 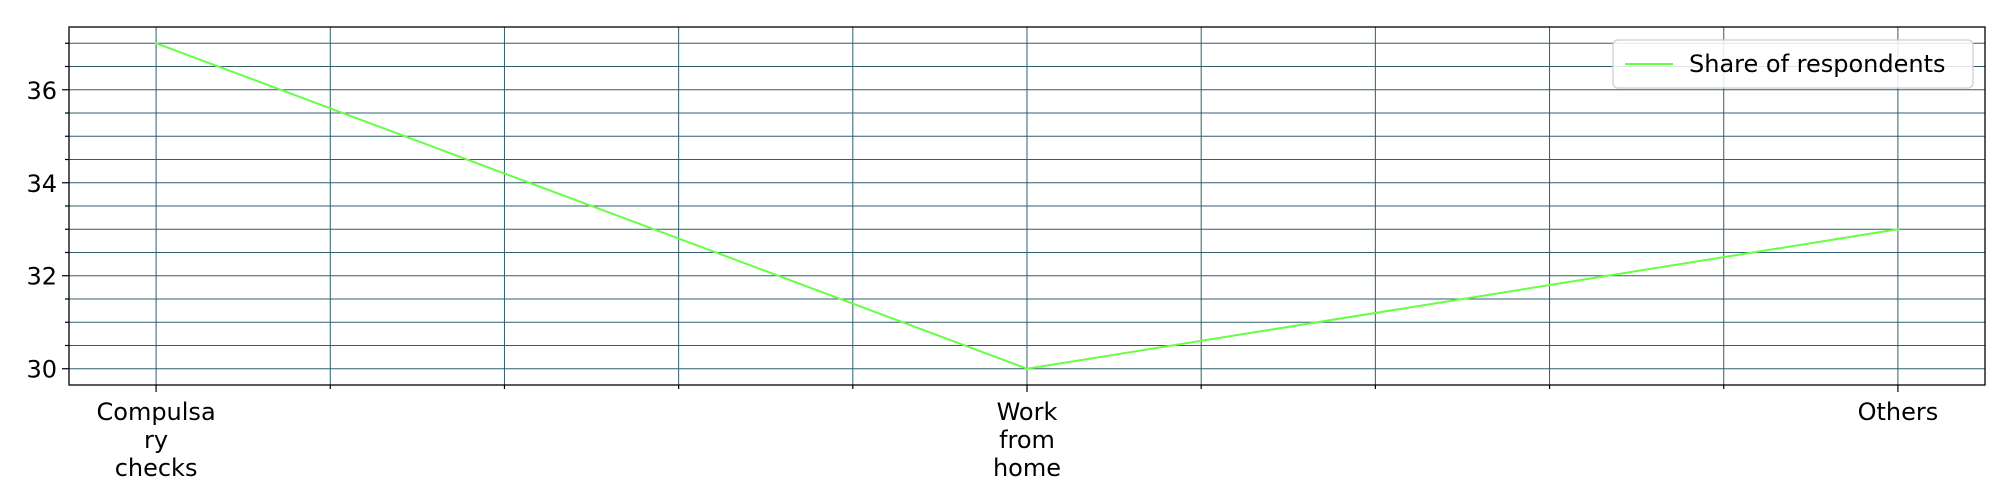 What do you see at coordinates (1898, 412) in the screenshot?
I see `x-tick-label: Others` at bounding box center [1898, 412].